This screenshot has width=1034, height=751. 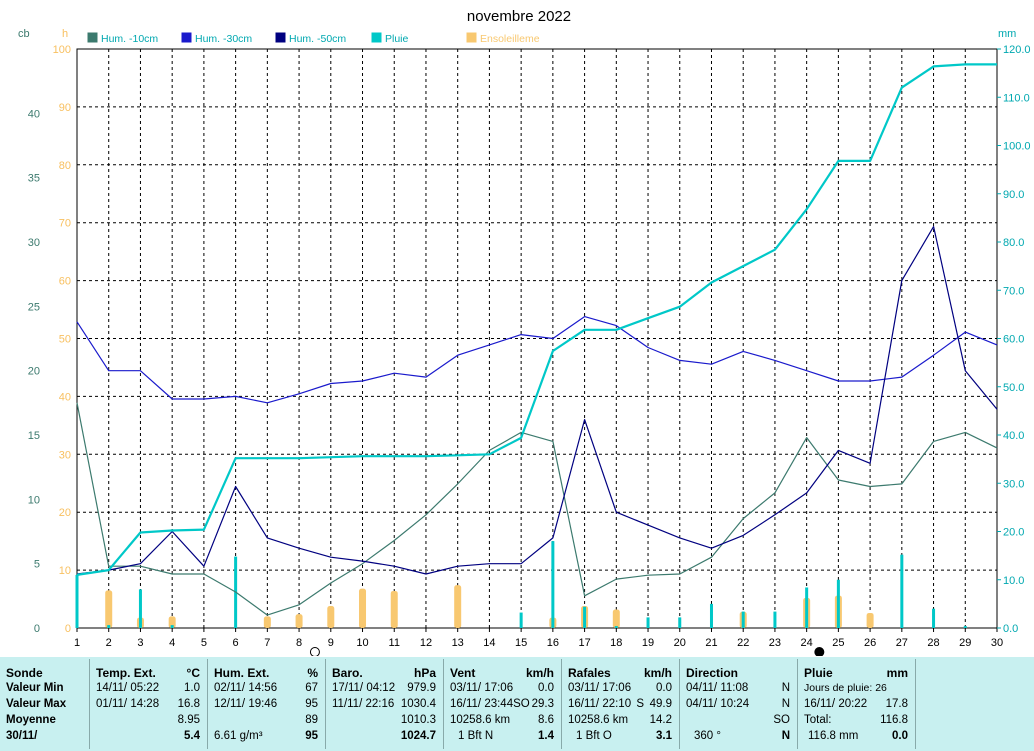 What do you see at coordinates (204, 643) in the screenshot?
I see `x-tick-label: 5` at bounding box center [204, 643].